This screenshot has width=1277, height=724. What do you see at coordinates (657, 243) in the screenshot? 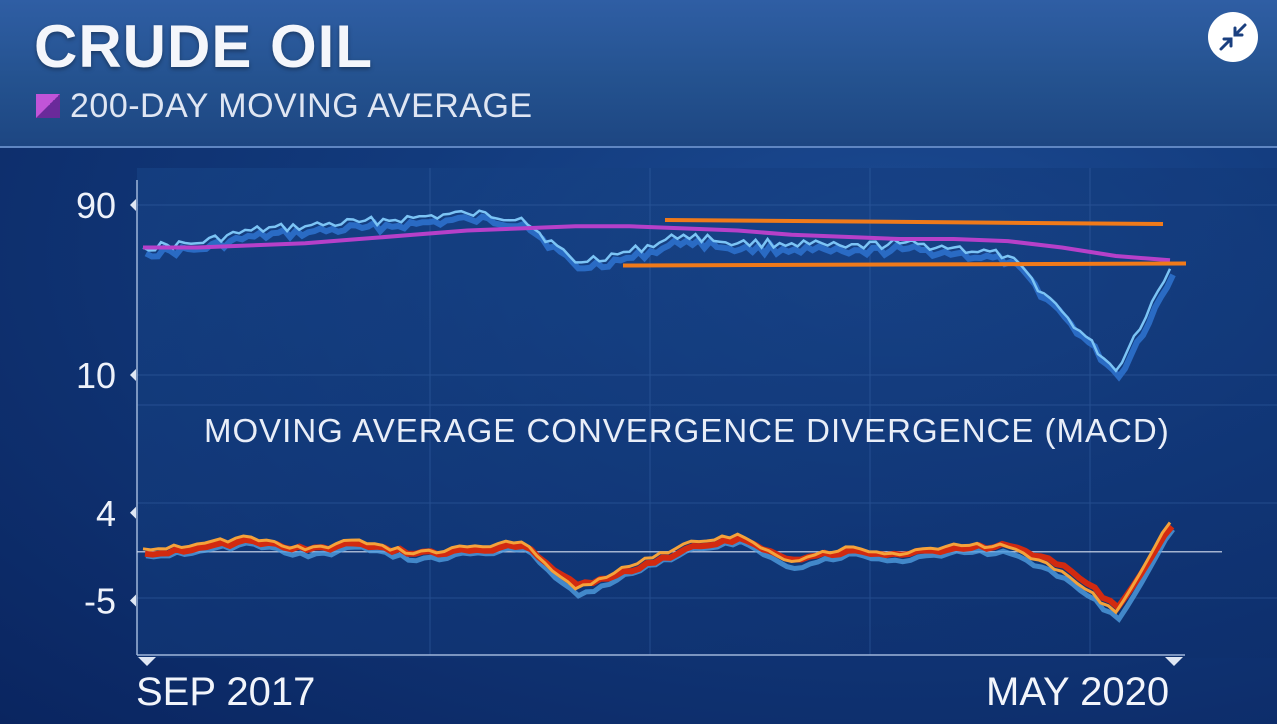
I see `moving-average-line` at bounding box center [657, 243].